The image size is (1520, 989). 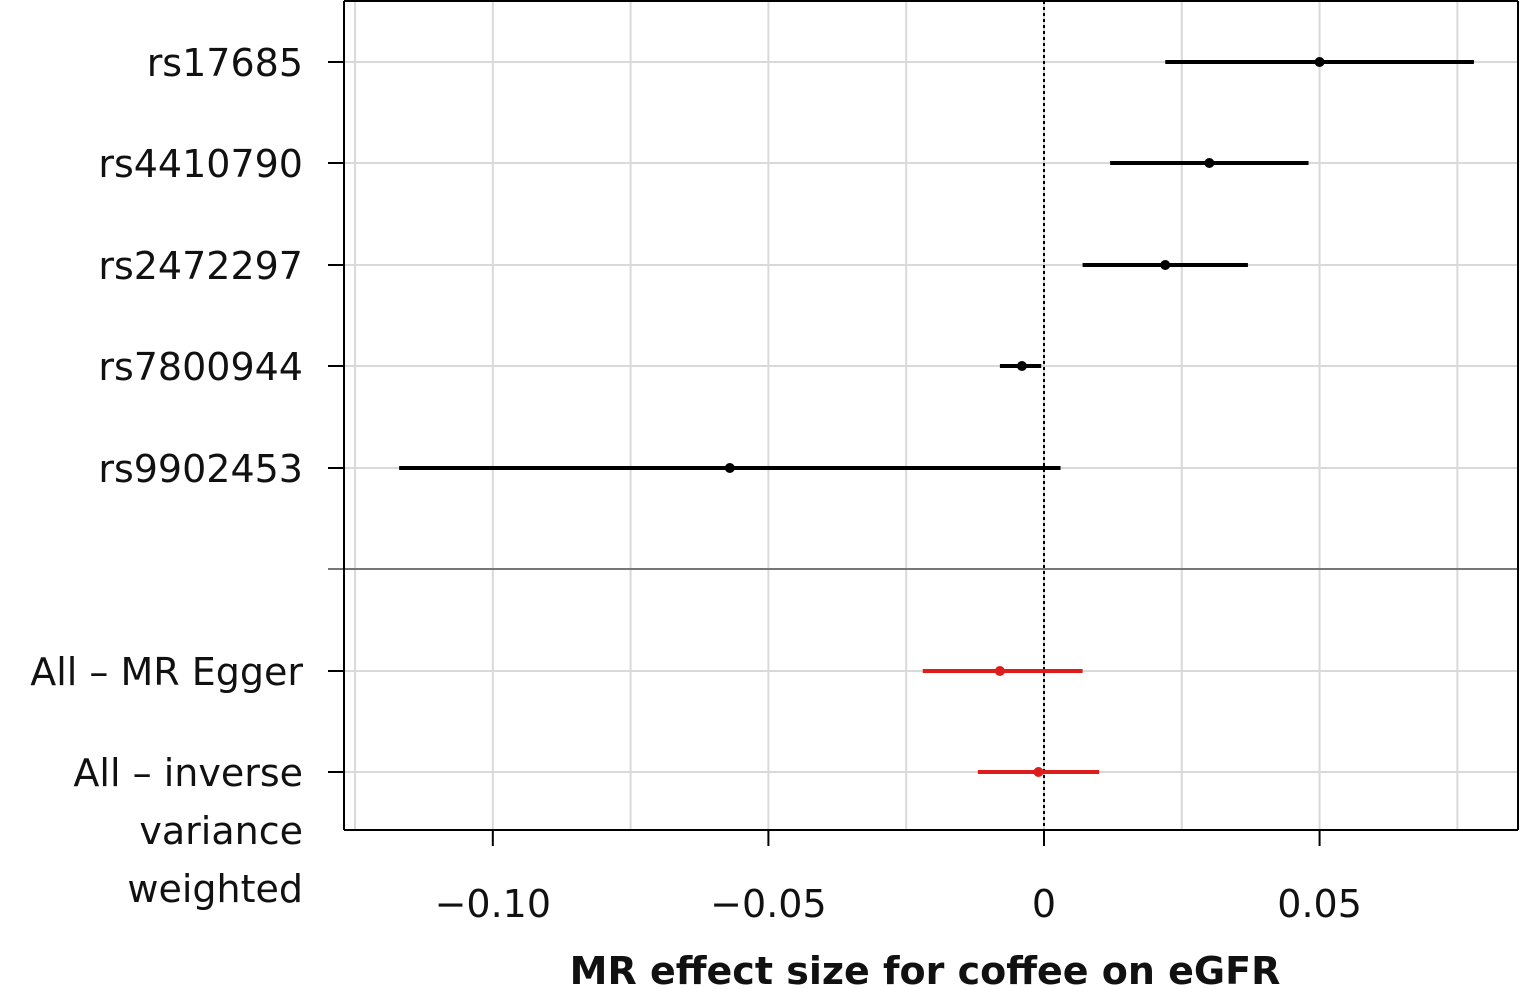 What do you see at coordinates (221, 831) in the screenshot?
I see `row-label-line-6-1: variance` at bounding box center [221, 831].